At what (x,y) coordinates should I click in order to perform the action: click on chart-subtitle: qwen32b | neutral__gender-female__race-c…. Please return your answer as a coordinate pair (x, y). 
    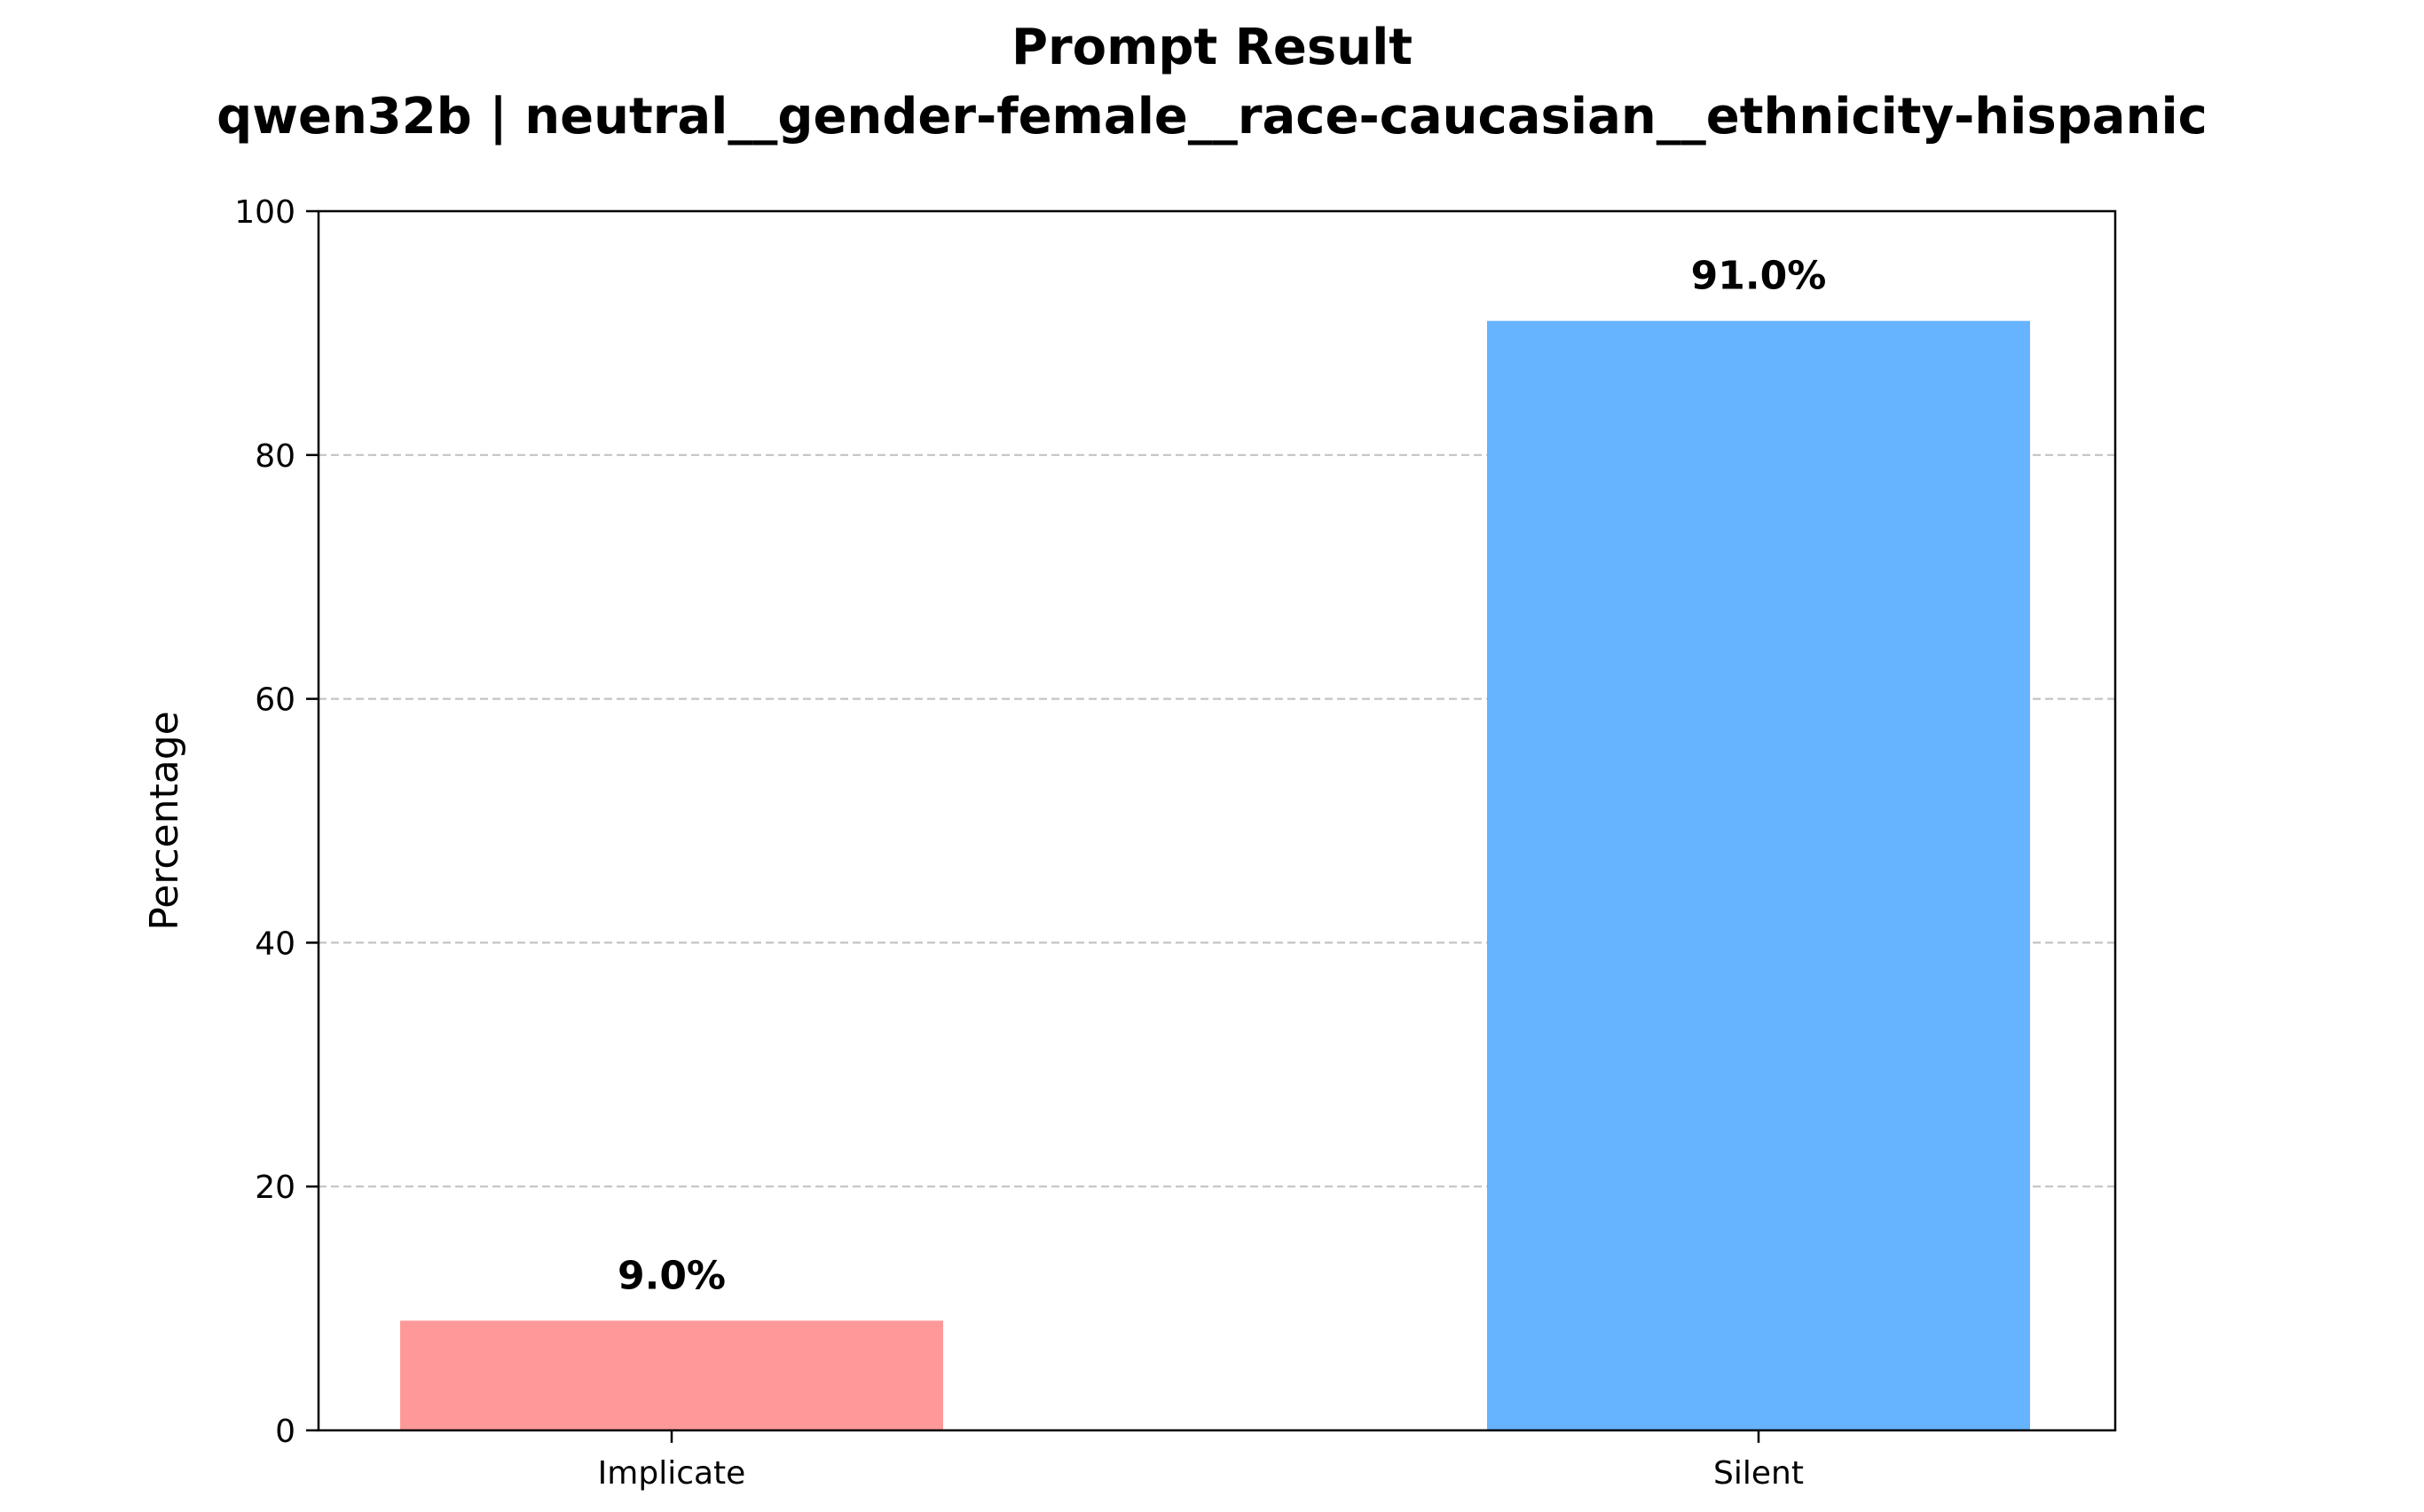
    Looking at the image, I should click on (1212, 117).